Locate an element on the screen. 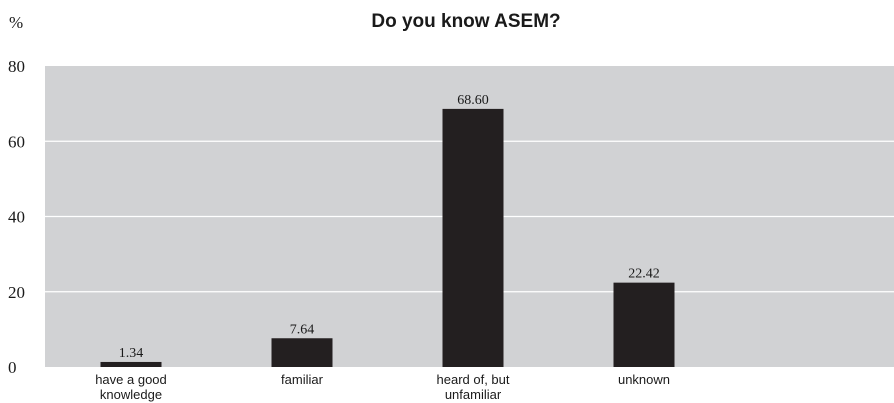  x-category-label: have a good knowledge is located at coordinates (131, 387).